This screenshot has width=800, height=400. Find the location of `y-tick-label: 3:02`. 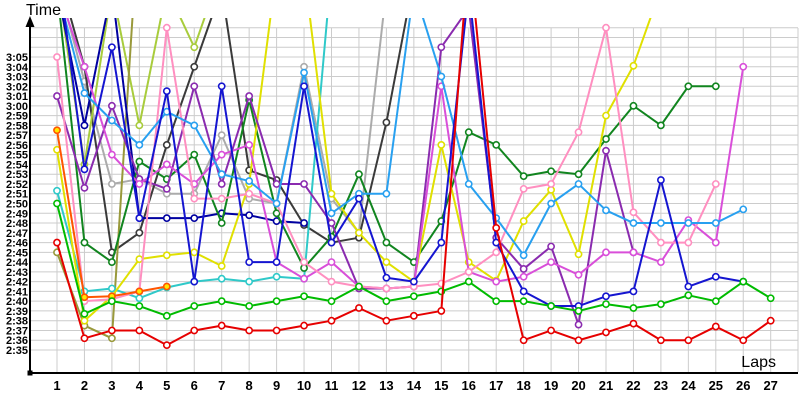

y-tick-label: 3:02 is located at coordinates (17, 87).